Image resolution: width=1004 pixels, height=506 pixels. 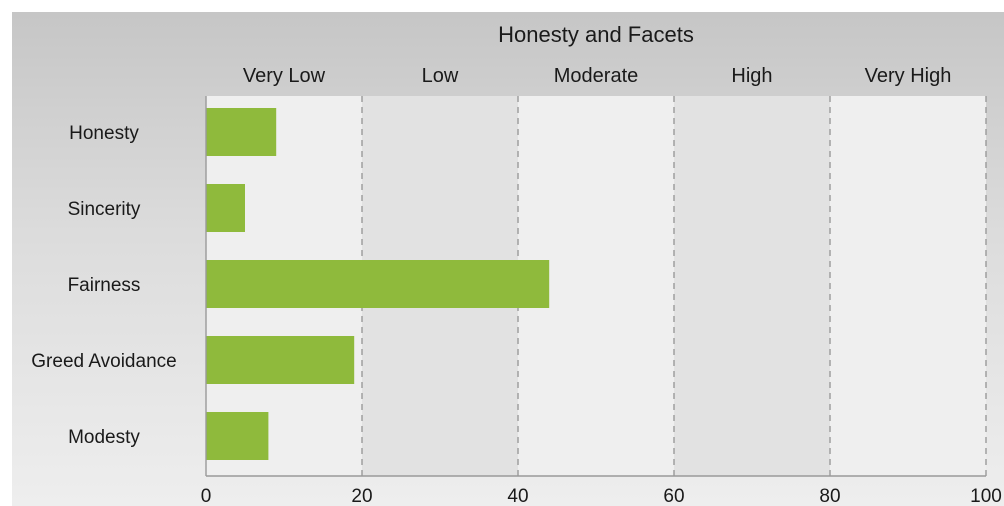 What do you see at coordinates (908, 76) in the screenshot?
I see `band-label: Very High` at bounding box center [908, 76].